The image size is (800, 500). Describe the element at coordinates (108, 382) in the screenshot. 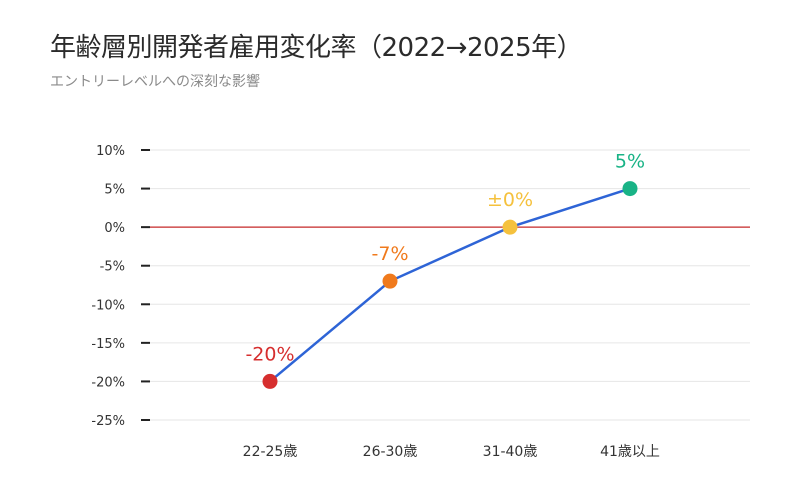

I see `y-tick-label: -20%` at that location.